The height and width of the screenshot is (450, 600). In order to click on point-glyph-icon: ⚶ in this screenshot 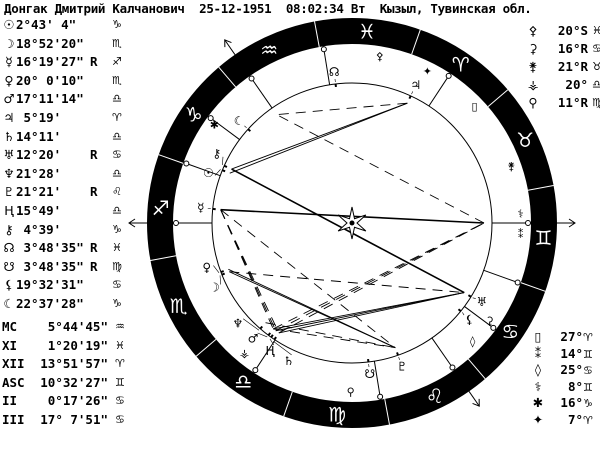, I will do `click(533, 84)`.